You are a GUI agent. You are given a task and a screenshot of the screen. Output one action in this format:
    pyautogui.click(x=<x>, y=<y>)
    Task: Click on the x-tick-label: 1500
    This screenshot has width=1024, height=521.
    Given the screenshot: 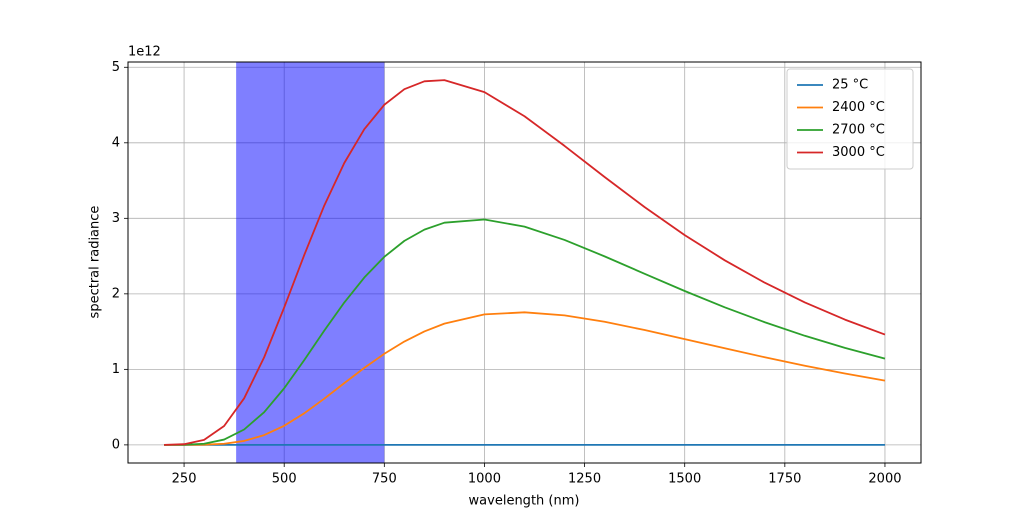 What is the action you would take?
    pyautogui.click(x=684, y=479)
    